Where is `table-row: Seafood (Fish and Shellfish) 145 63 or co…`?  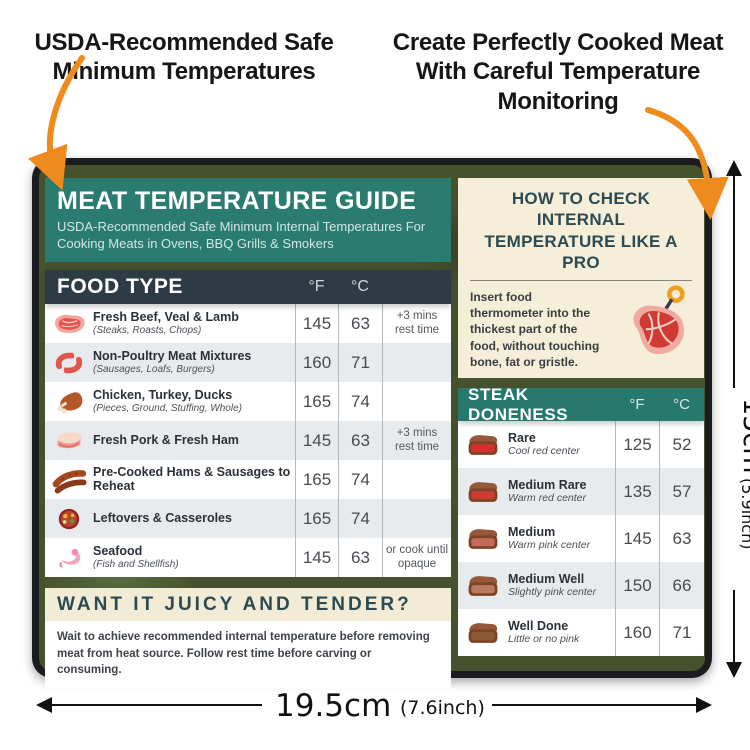 table-row: Seafood (Fish and Shellfish) 145 63 or co… is located at coordinates (248, 557).